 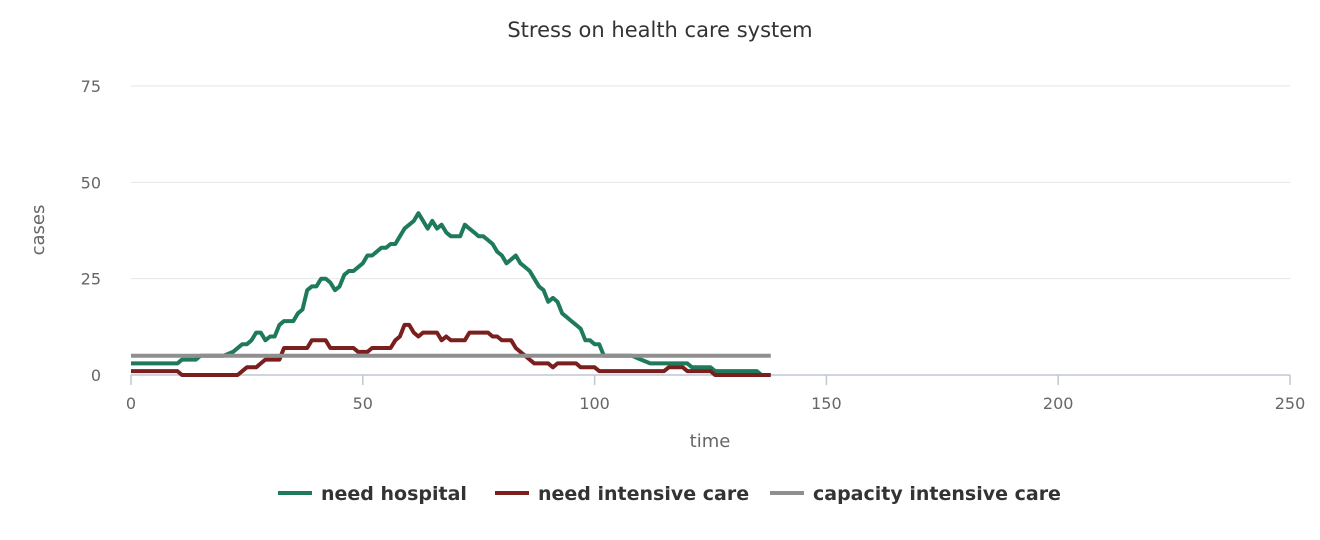 What do you see at coordinates (1290, 403) in the screenshot?
I see `x-tick-label: 250` at bounding box center [1290, 403].